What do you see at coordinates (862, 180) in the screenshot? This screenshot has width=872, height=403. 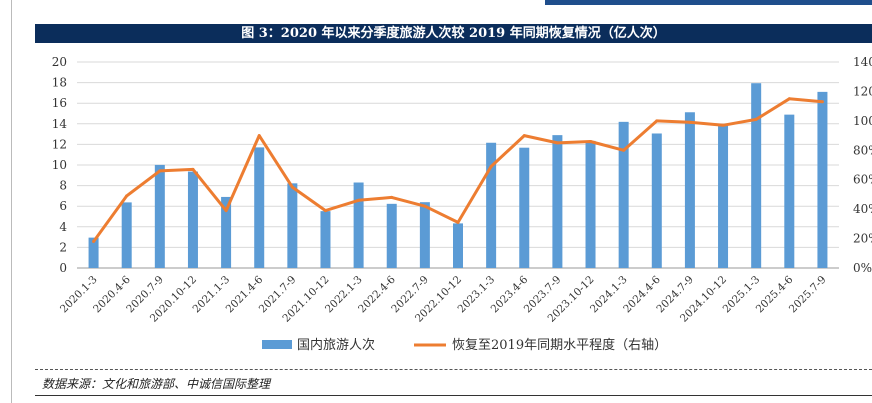 I see `y-right-tick-label: 60%` at bounding box center [862, 180].